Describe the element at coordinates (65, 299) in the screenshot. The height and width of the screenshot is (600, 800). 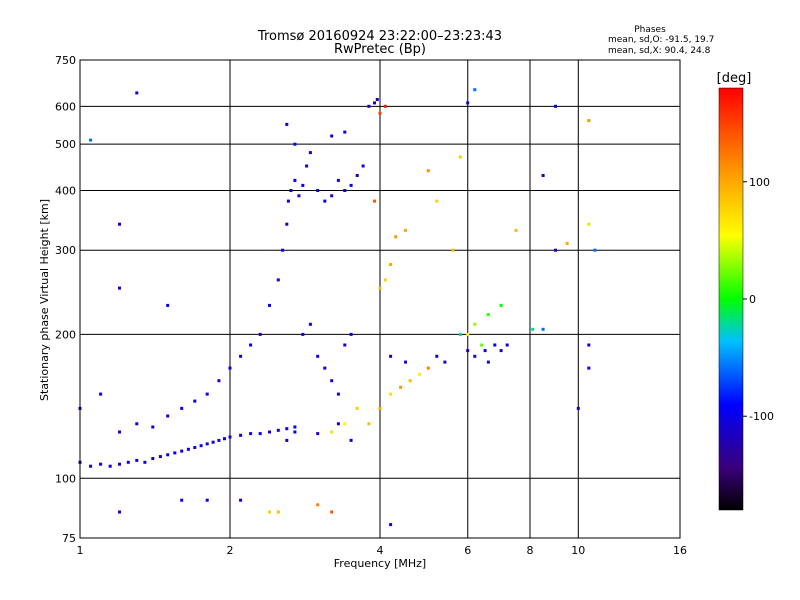
I see `y-axis-ticks: 75 100 200 300 400 500 600 750` at that location.